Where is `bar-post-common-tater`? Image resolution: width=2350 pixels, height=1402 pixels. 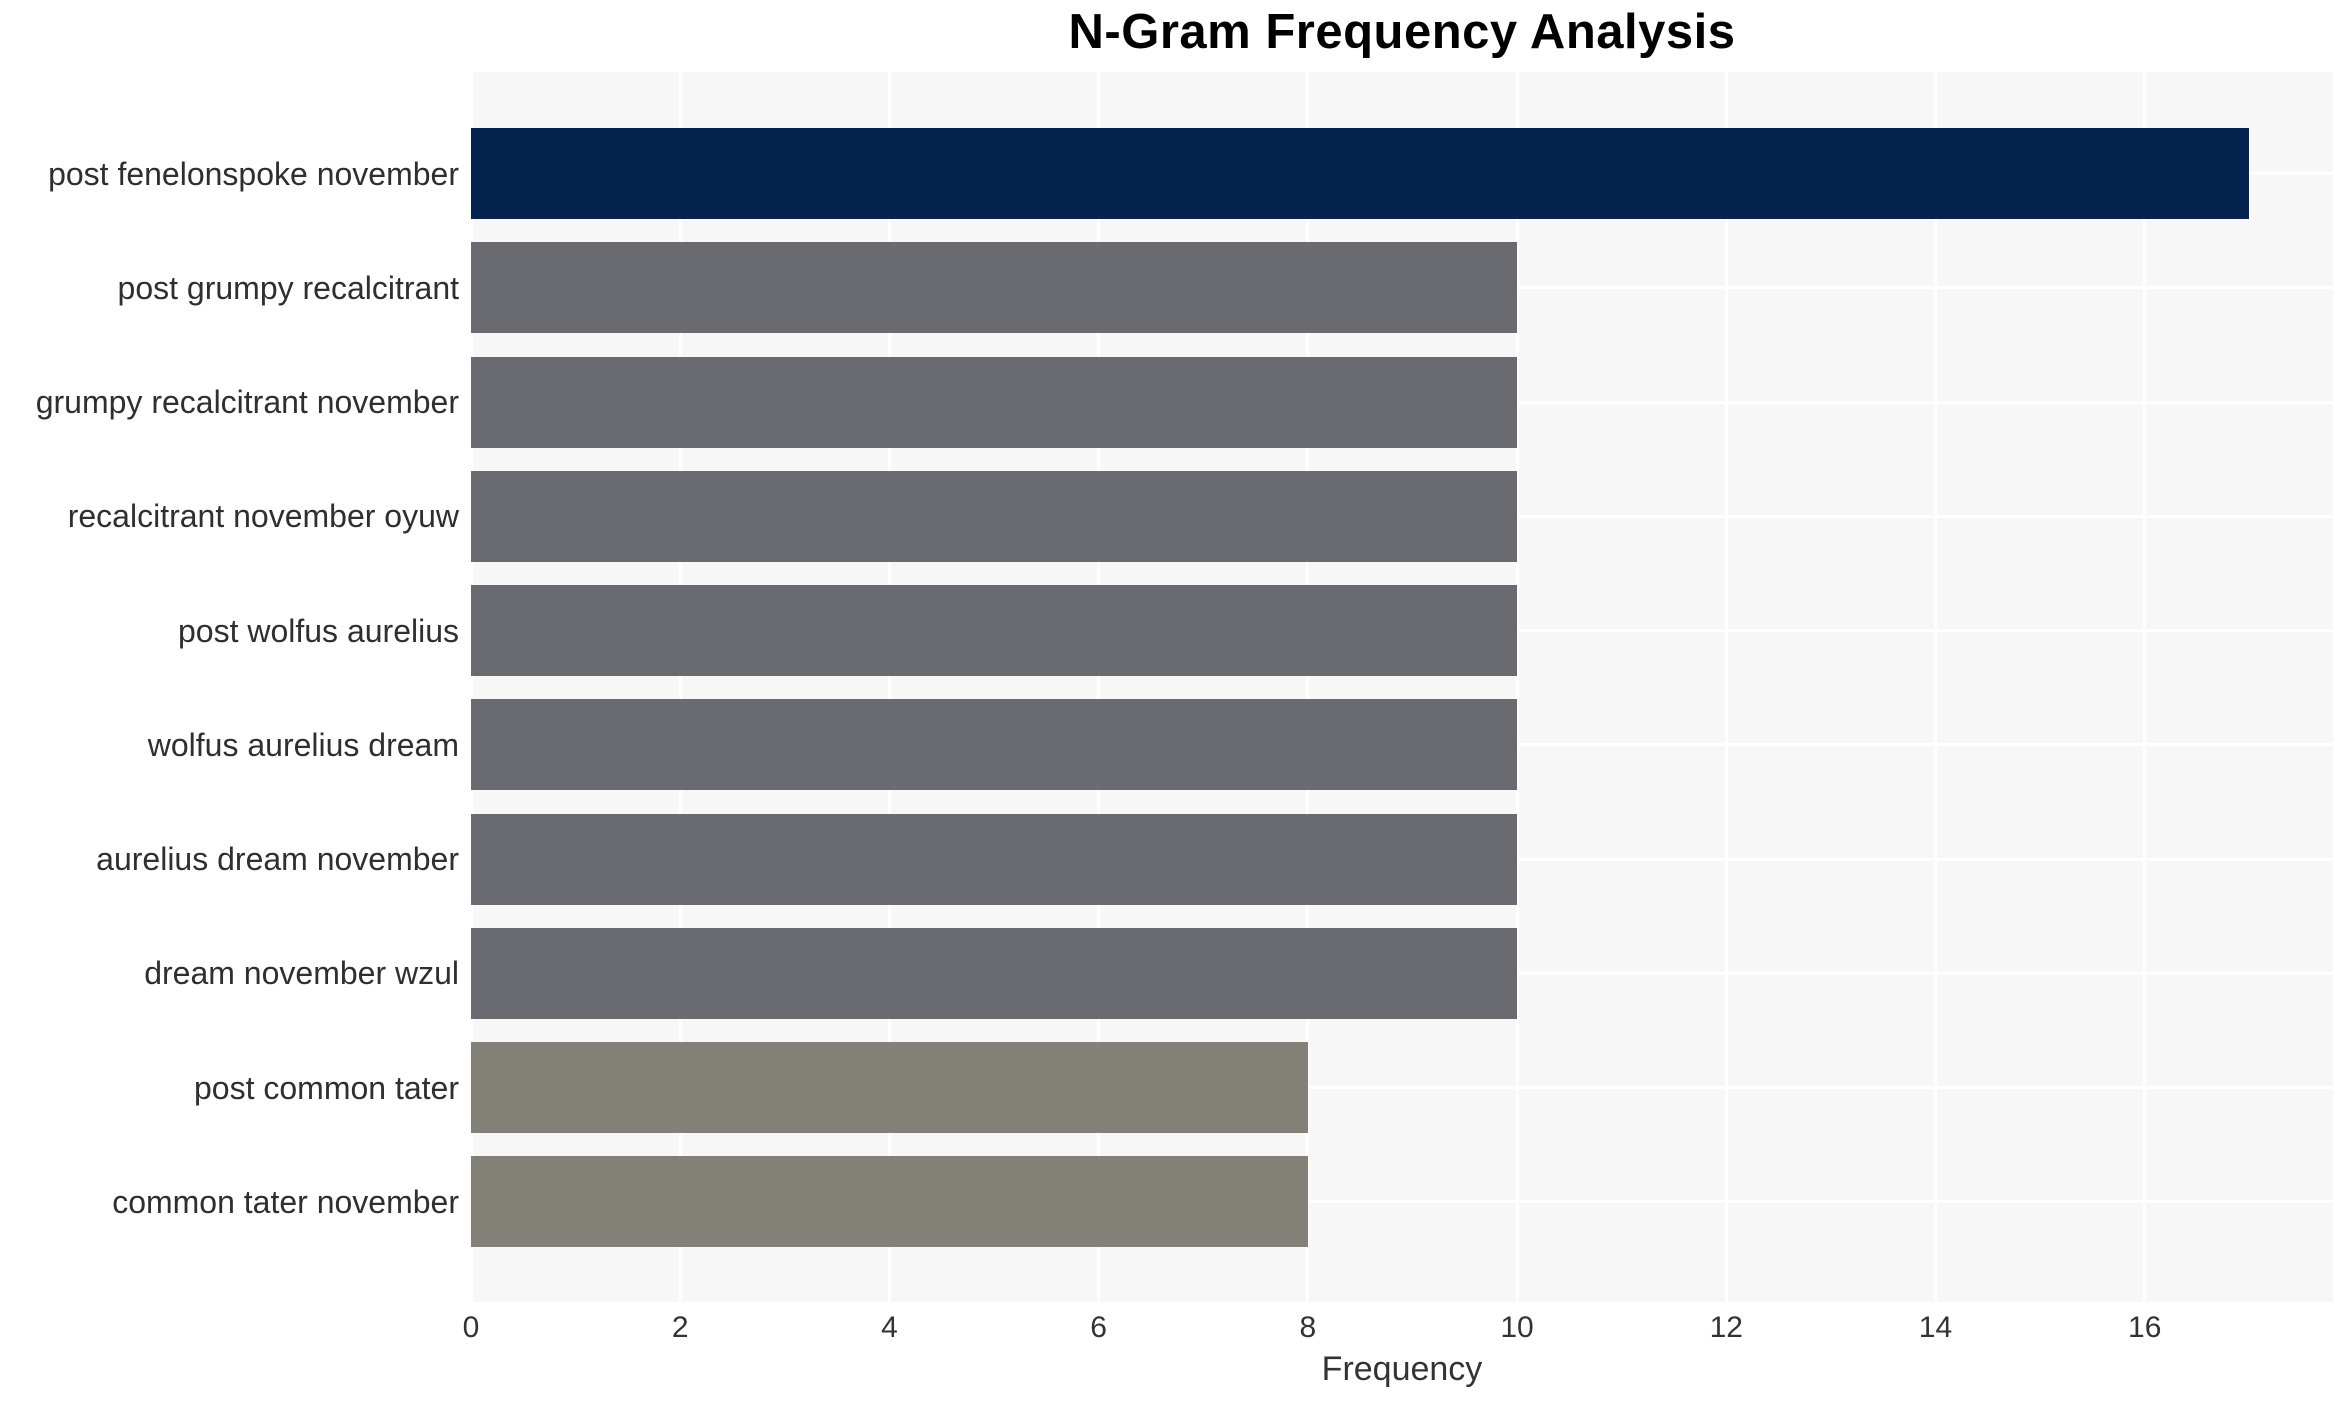 bar-post-common-tater is located at coordinates (889, 1088).